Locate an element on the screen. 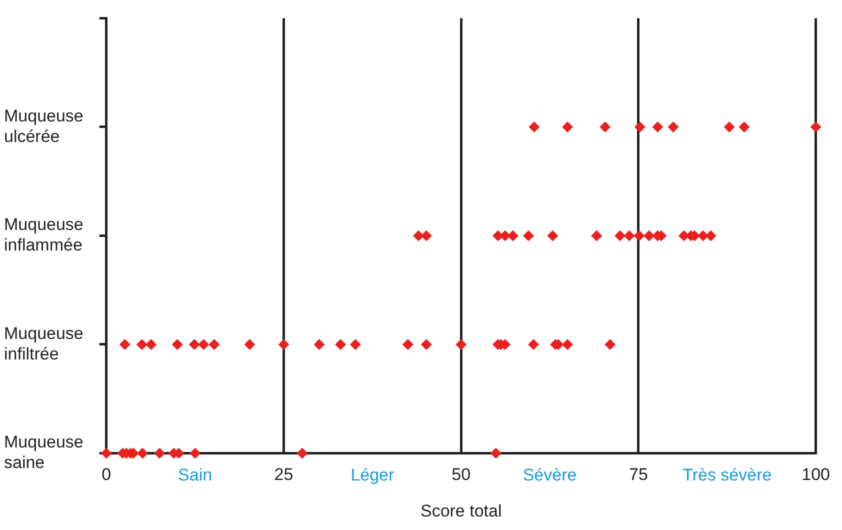 Image resolution: width=842 pixels, height=530 pixels. text: Très sévère is located at coordinates (727, 474).